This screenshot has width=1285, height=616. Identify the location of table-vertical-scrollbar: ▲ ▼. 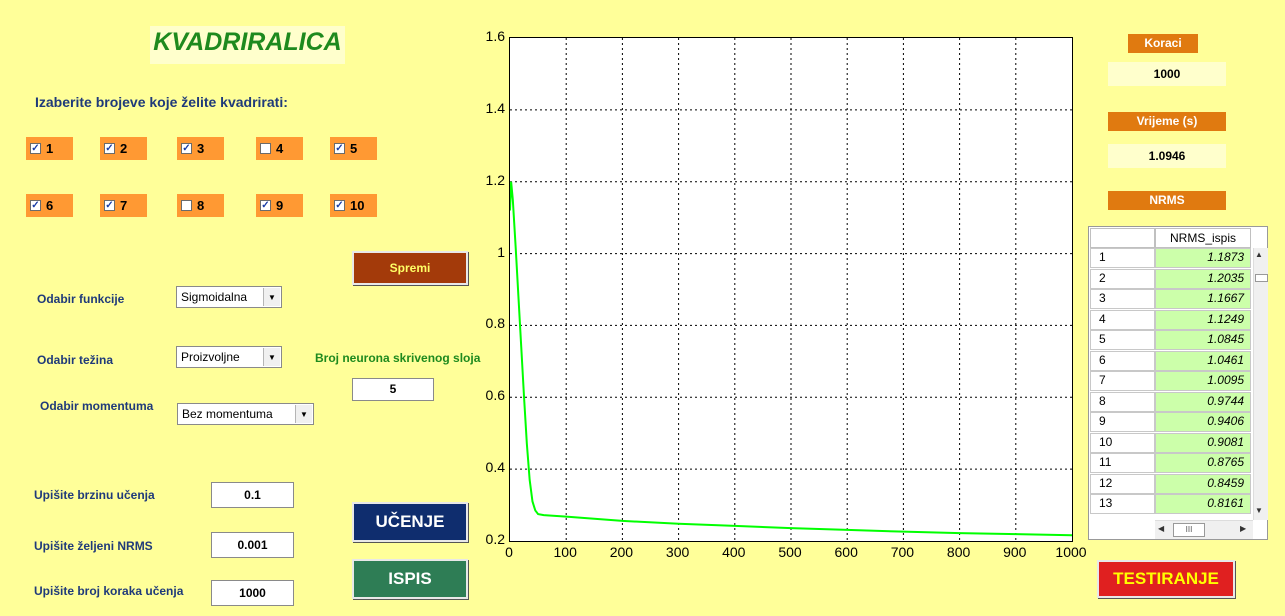
(1260, 384).